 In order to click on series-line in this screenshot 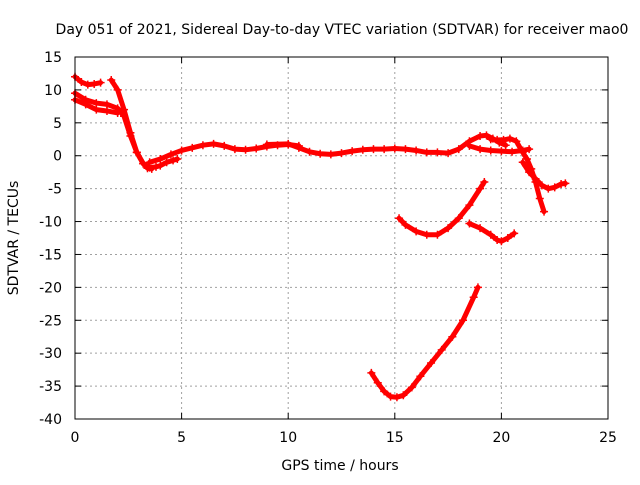, I will do `click(424, 342)`.